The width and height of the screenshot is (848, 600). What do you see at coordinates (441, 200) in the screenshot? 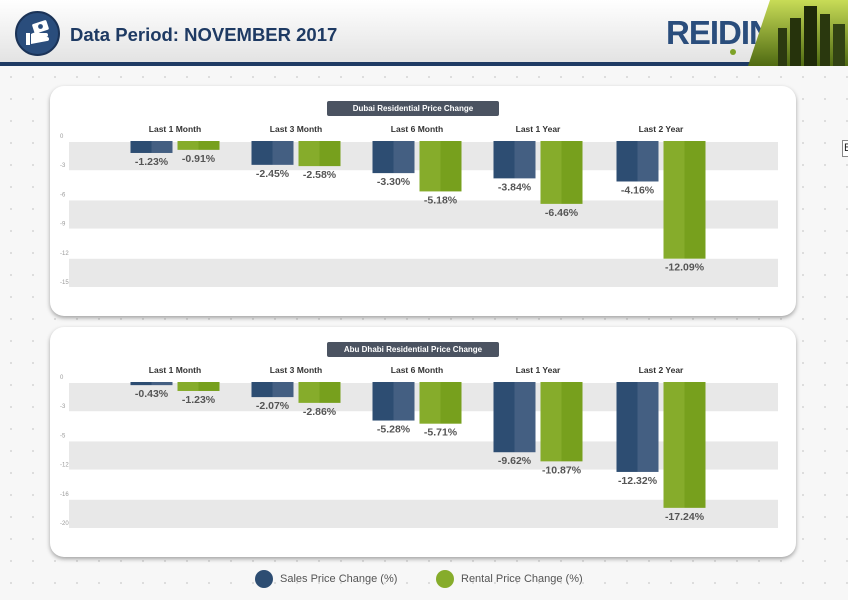
I see `data-label-rental-last-6-month: -5.18%` at bounding box center [441, 200].